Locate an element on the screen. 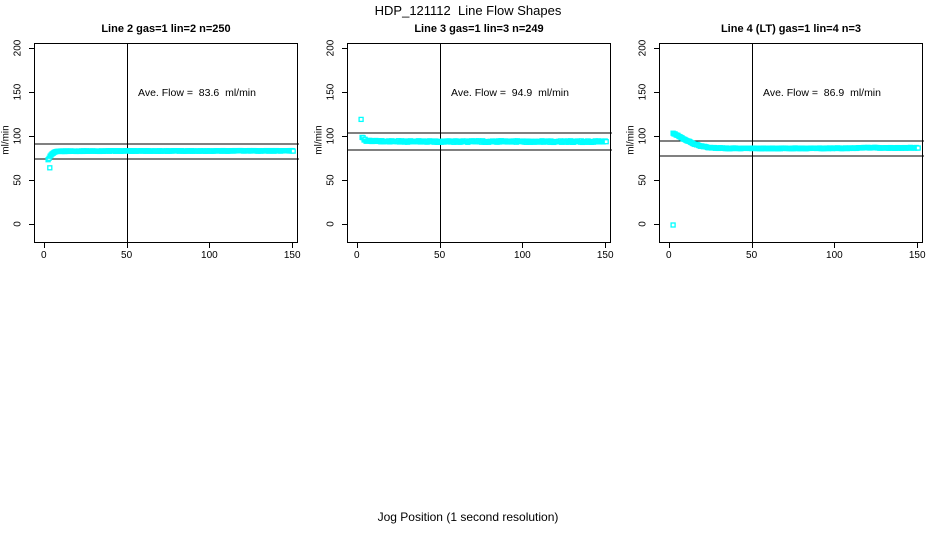 Image resolution: width=936 pixels, height=540 pixels. figure-xlabel: Jog Position (1 second resolution) is located at coordinates (468, 517).